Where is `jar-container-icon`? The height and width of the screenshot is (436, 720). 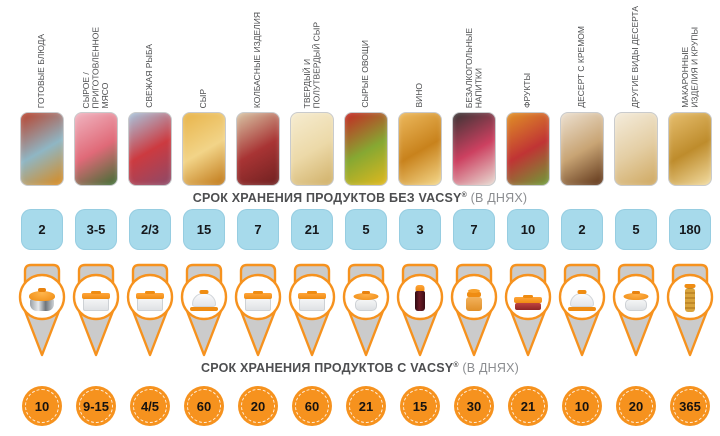 jar-container-icon is located at coordinates (474, 297).